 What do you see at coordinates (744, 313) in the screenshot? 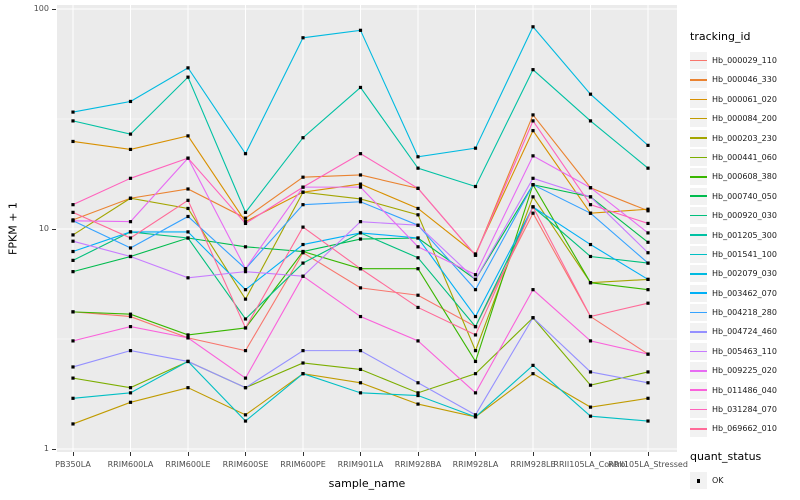
I see `legend-entry: Hb_004218_280` at bounding box center [744, 313].